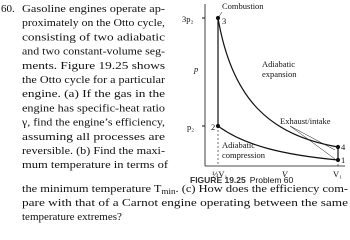 This screenshot has width=350, height=240. What do you see at coordinates (93, 9) in the screenshot?
I see `text-line: Gasoline engines operate ap-` at bounding box center [93, 9].